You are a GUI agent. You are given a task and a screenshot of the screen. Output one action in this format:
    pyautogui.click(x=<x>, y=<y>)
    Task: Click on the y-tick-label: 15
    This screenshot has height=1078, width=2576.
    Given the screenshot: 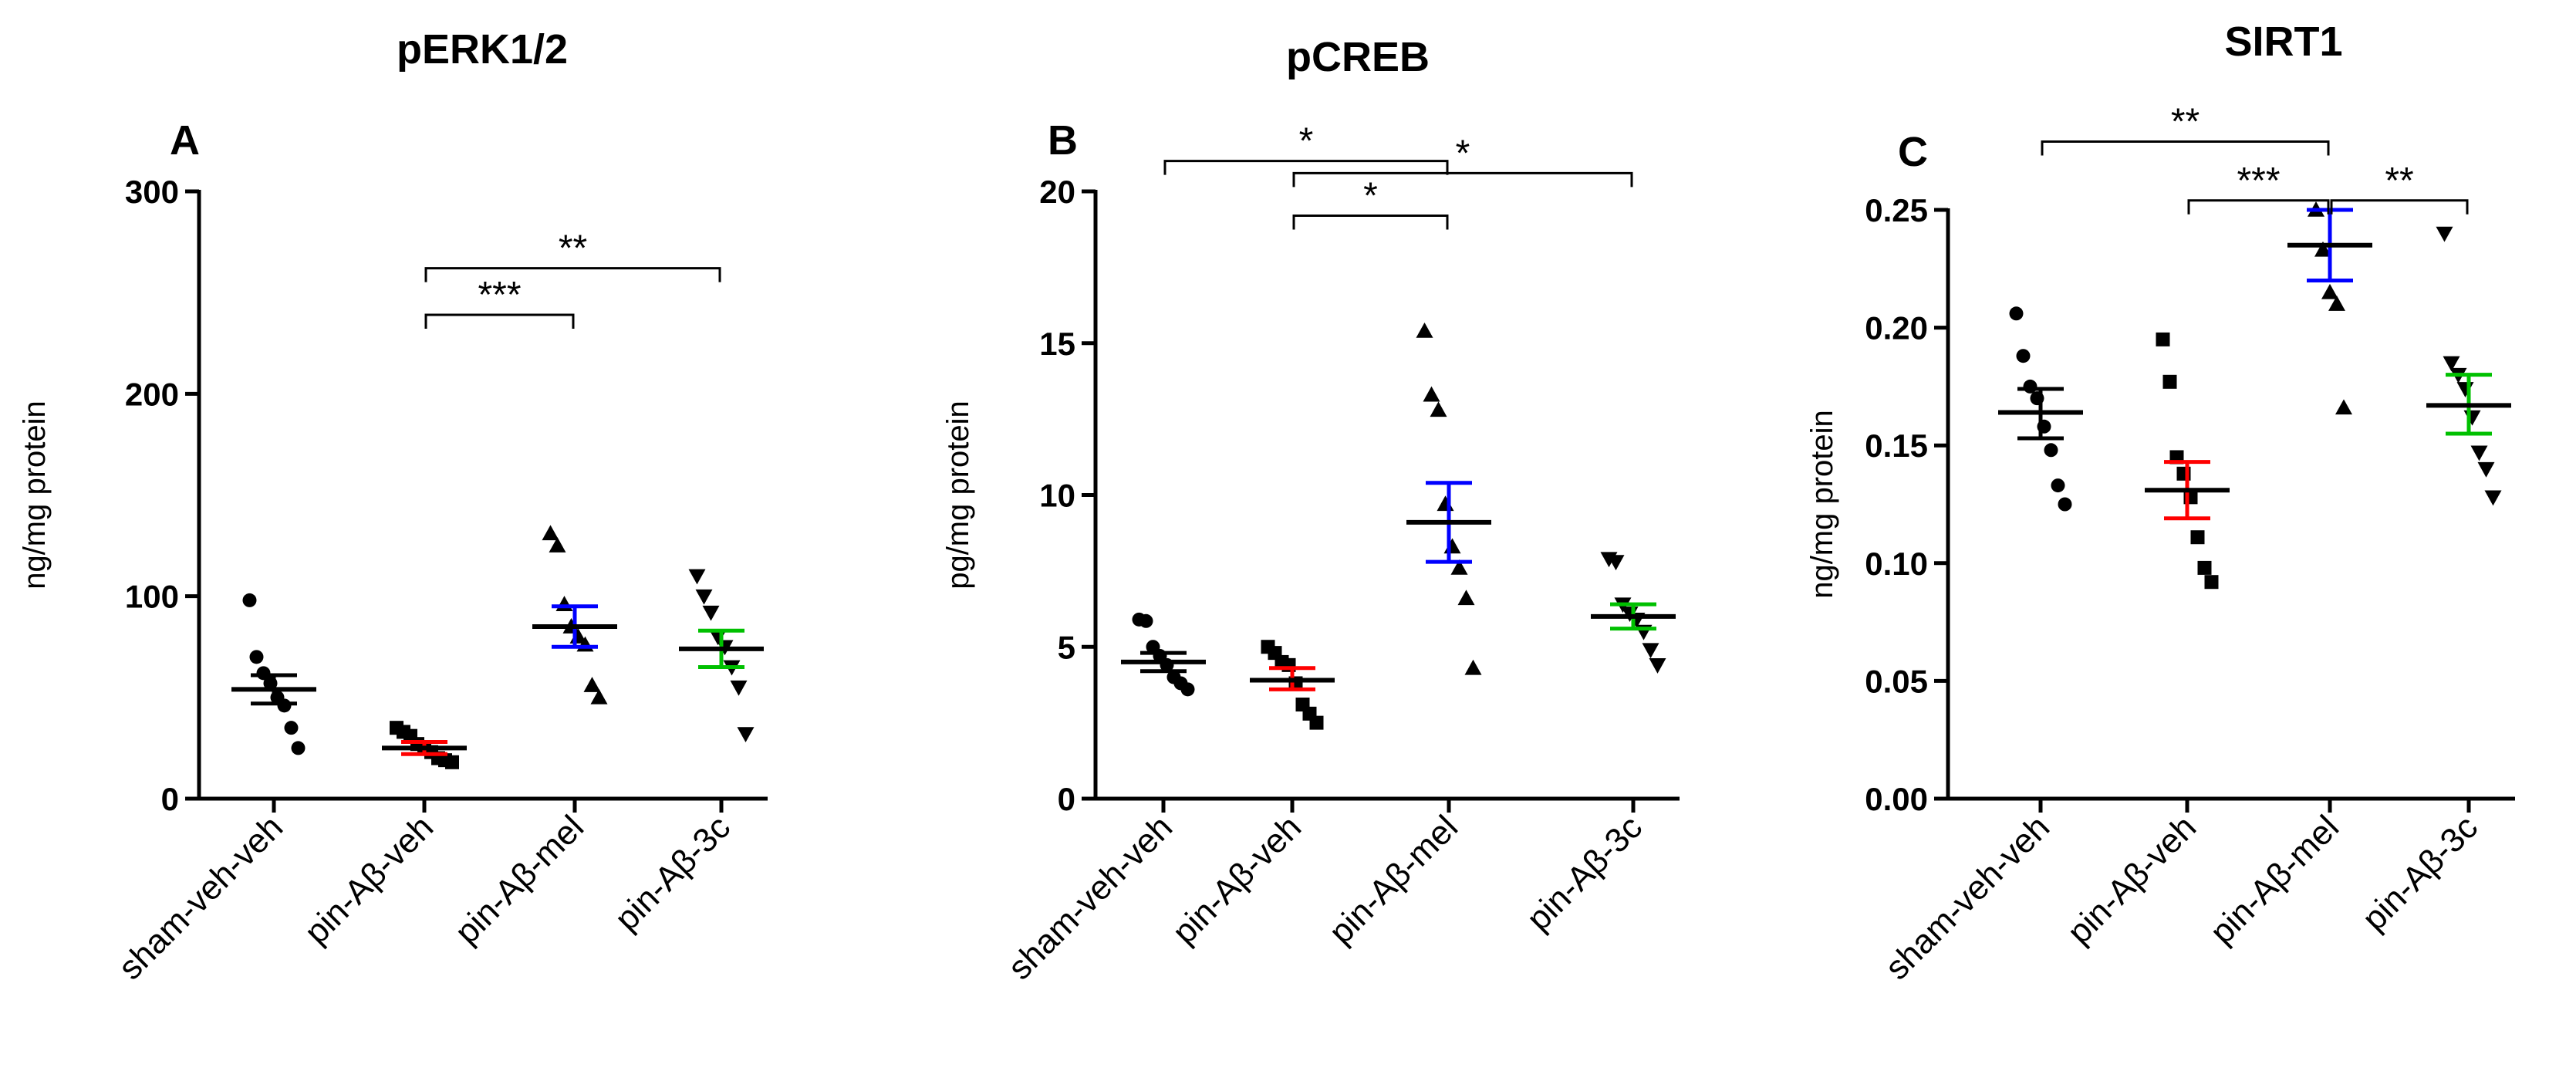 What is the action you would take?
    pyautogui.click(x=1057, y=344)
    